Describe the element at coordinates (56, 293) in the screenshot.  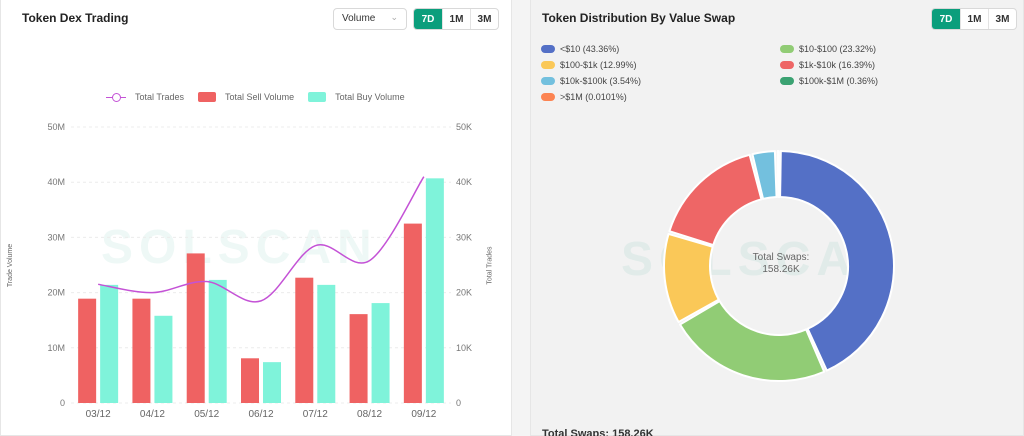
I see `y-tick-label: 20M` at that location.